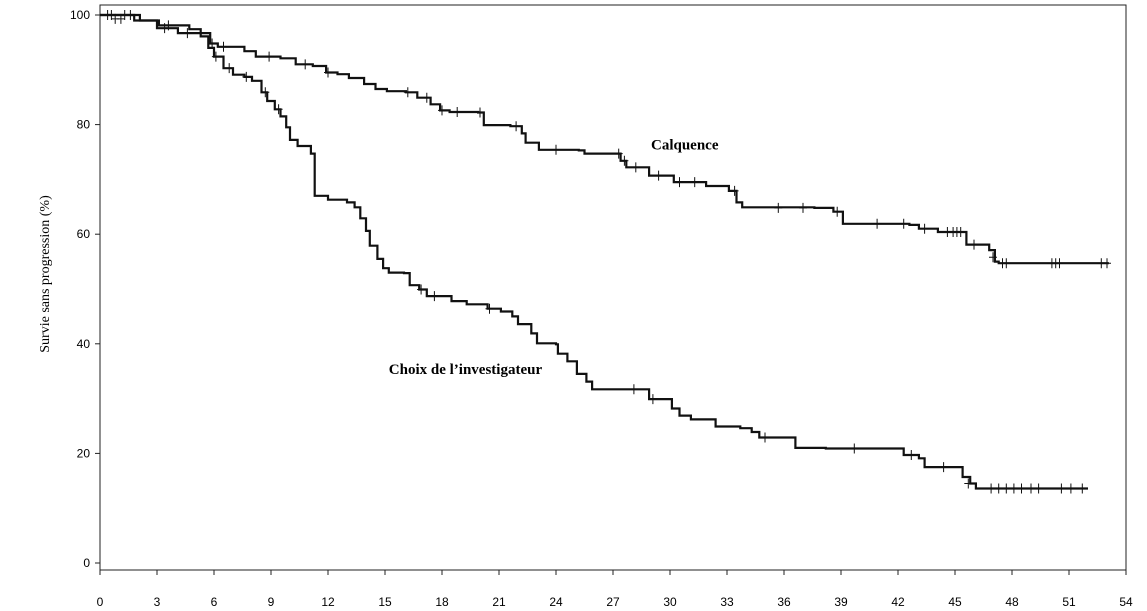 This screenshot has width=1147, height=611. Describe the element at coordinates (84, 125) in the screenshot. I see `y-tick-label-4: 80` at that location.